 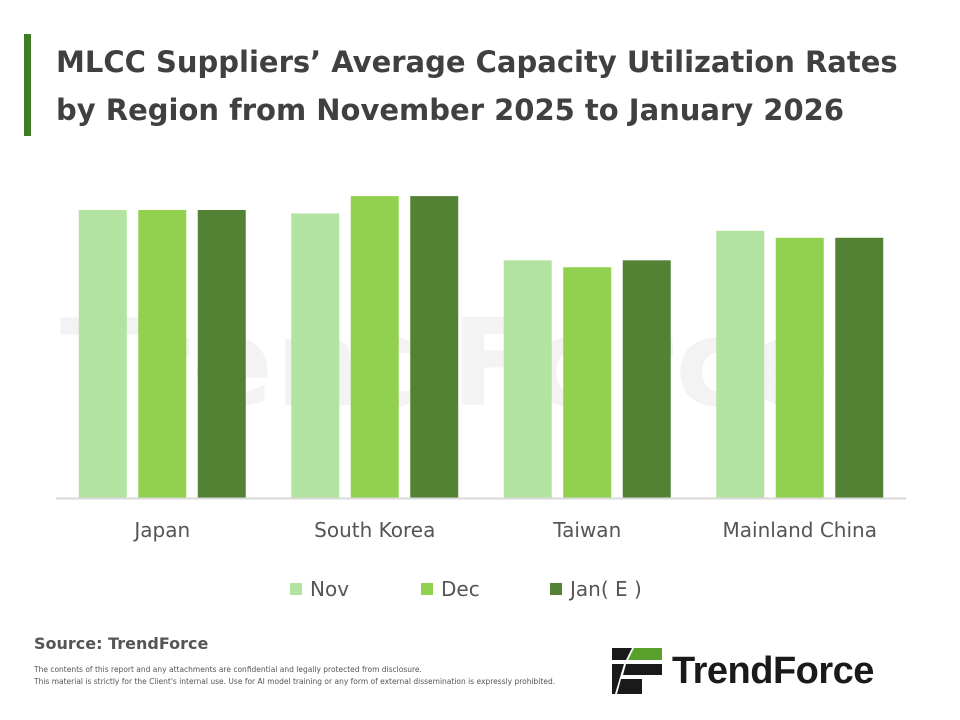 What do you see at coordinates (296, 589) in the screenshot?
I see `legend-swatch-nov` at bounding box center [296, 589].